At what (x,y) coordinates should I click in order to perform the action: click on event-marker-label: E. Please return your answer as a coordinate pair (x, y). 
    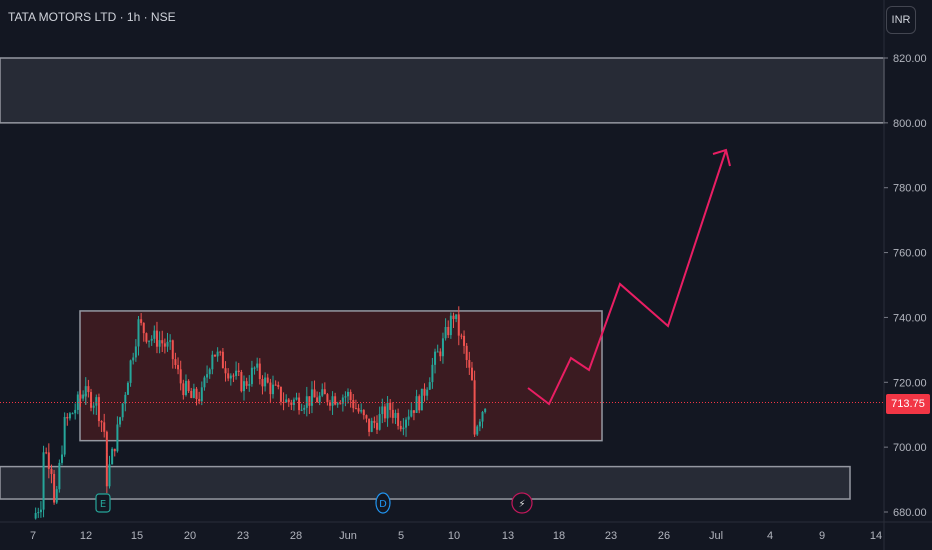
    Looking at the image, I should click on (103, 504).